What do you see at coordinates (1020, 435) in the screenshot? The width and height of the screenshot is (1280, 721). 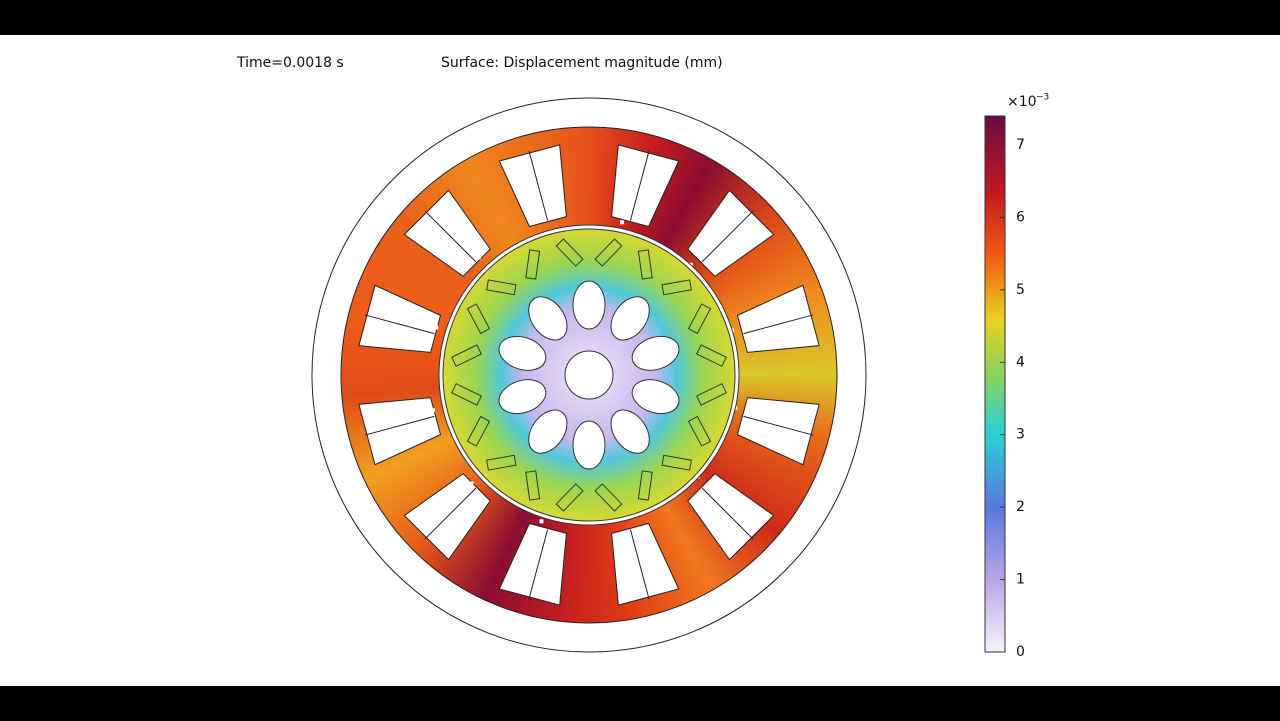 I see `colorbar-tick-label: 3` at bounding box center [1020, 435].